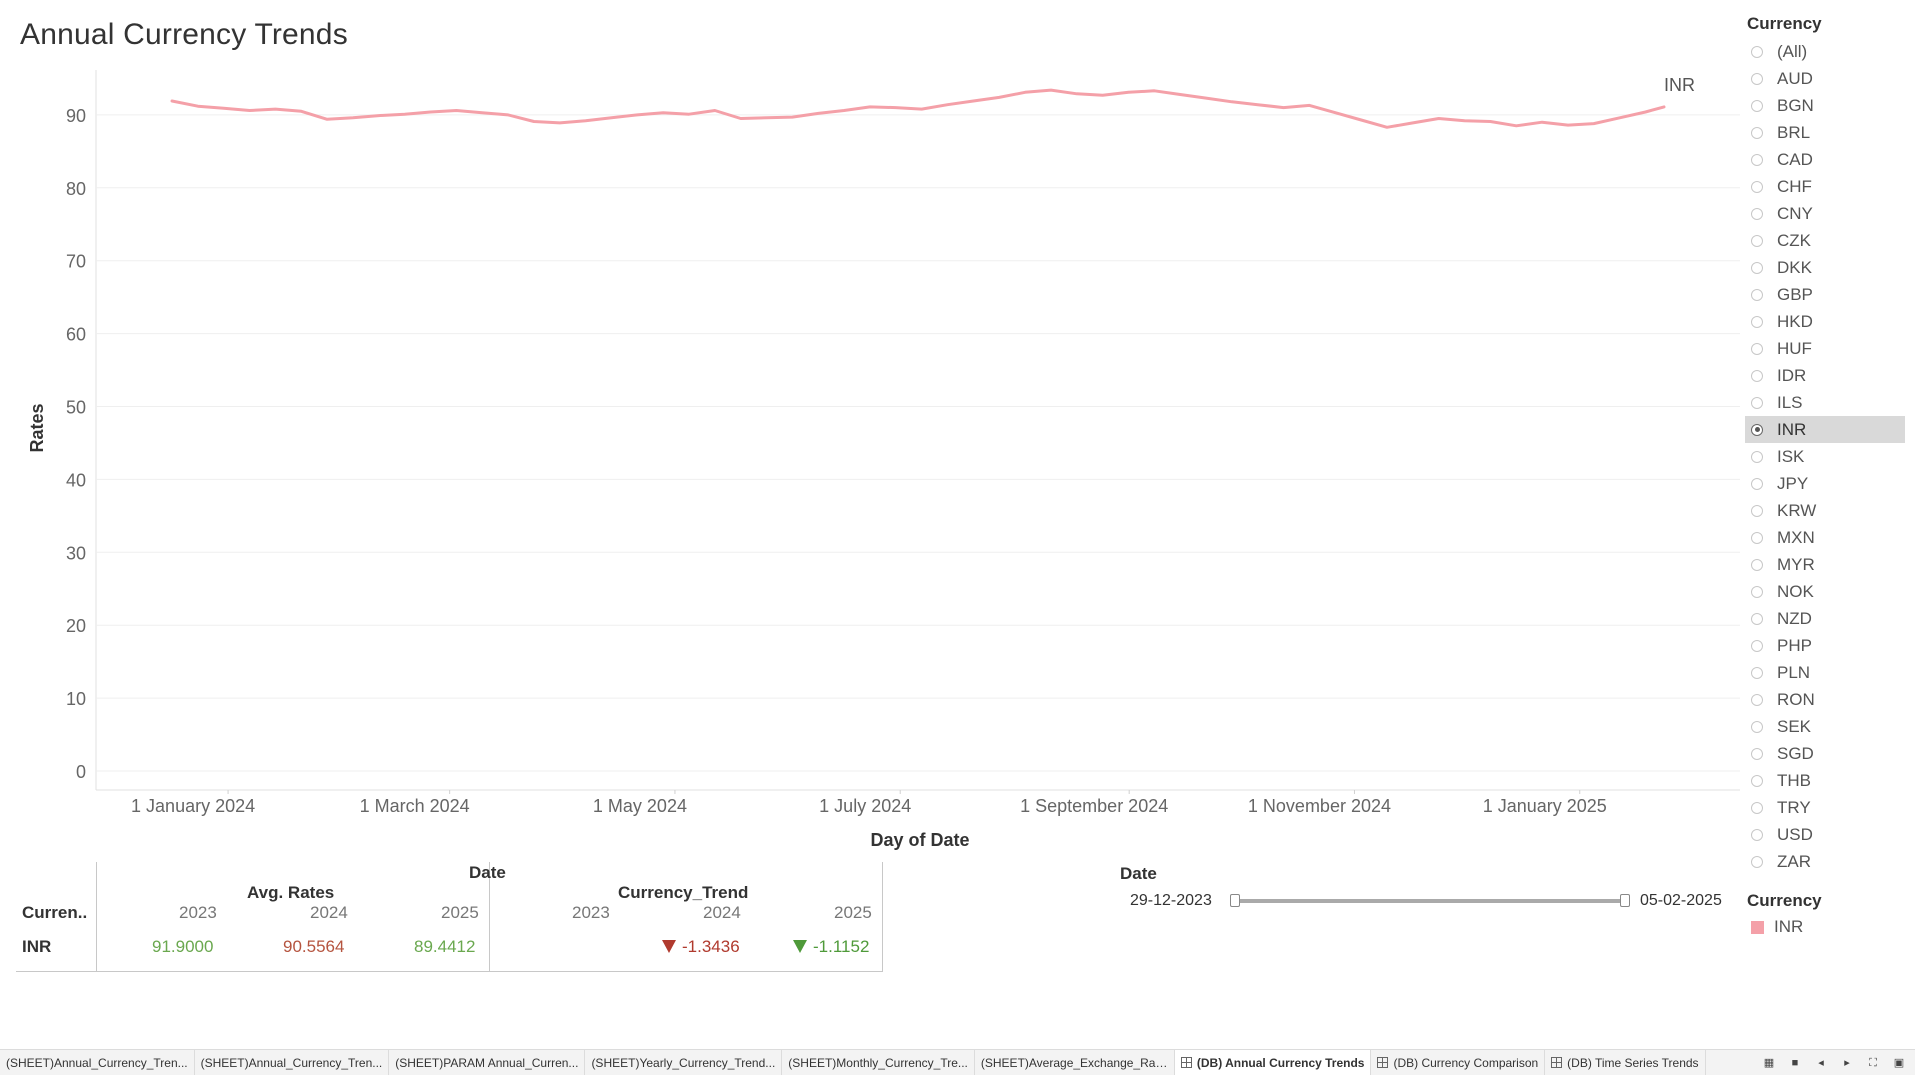 The height and width of the screenshot is (1075, 1915). I want to click on currency-option-ils: ILS, so click(1825, 402).